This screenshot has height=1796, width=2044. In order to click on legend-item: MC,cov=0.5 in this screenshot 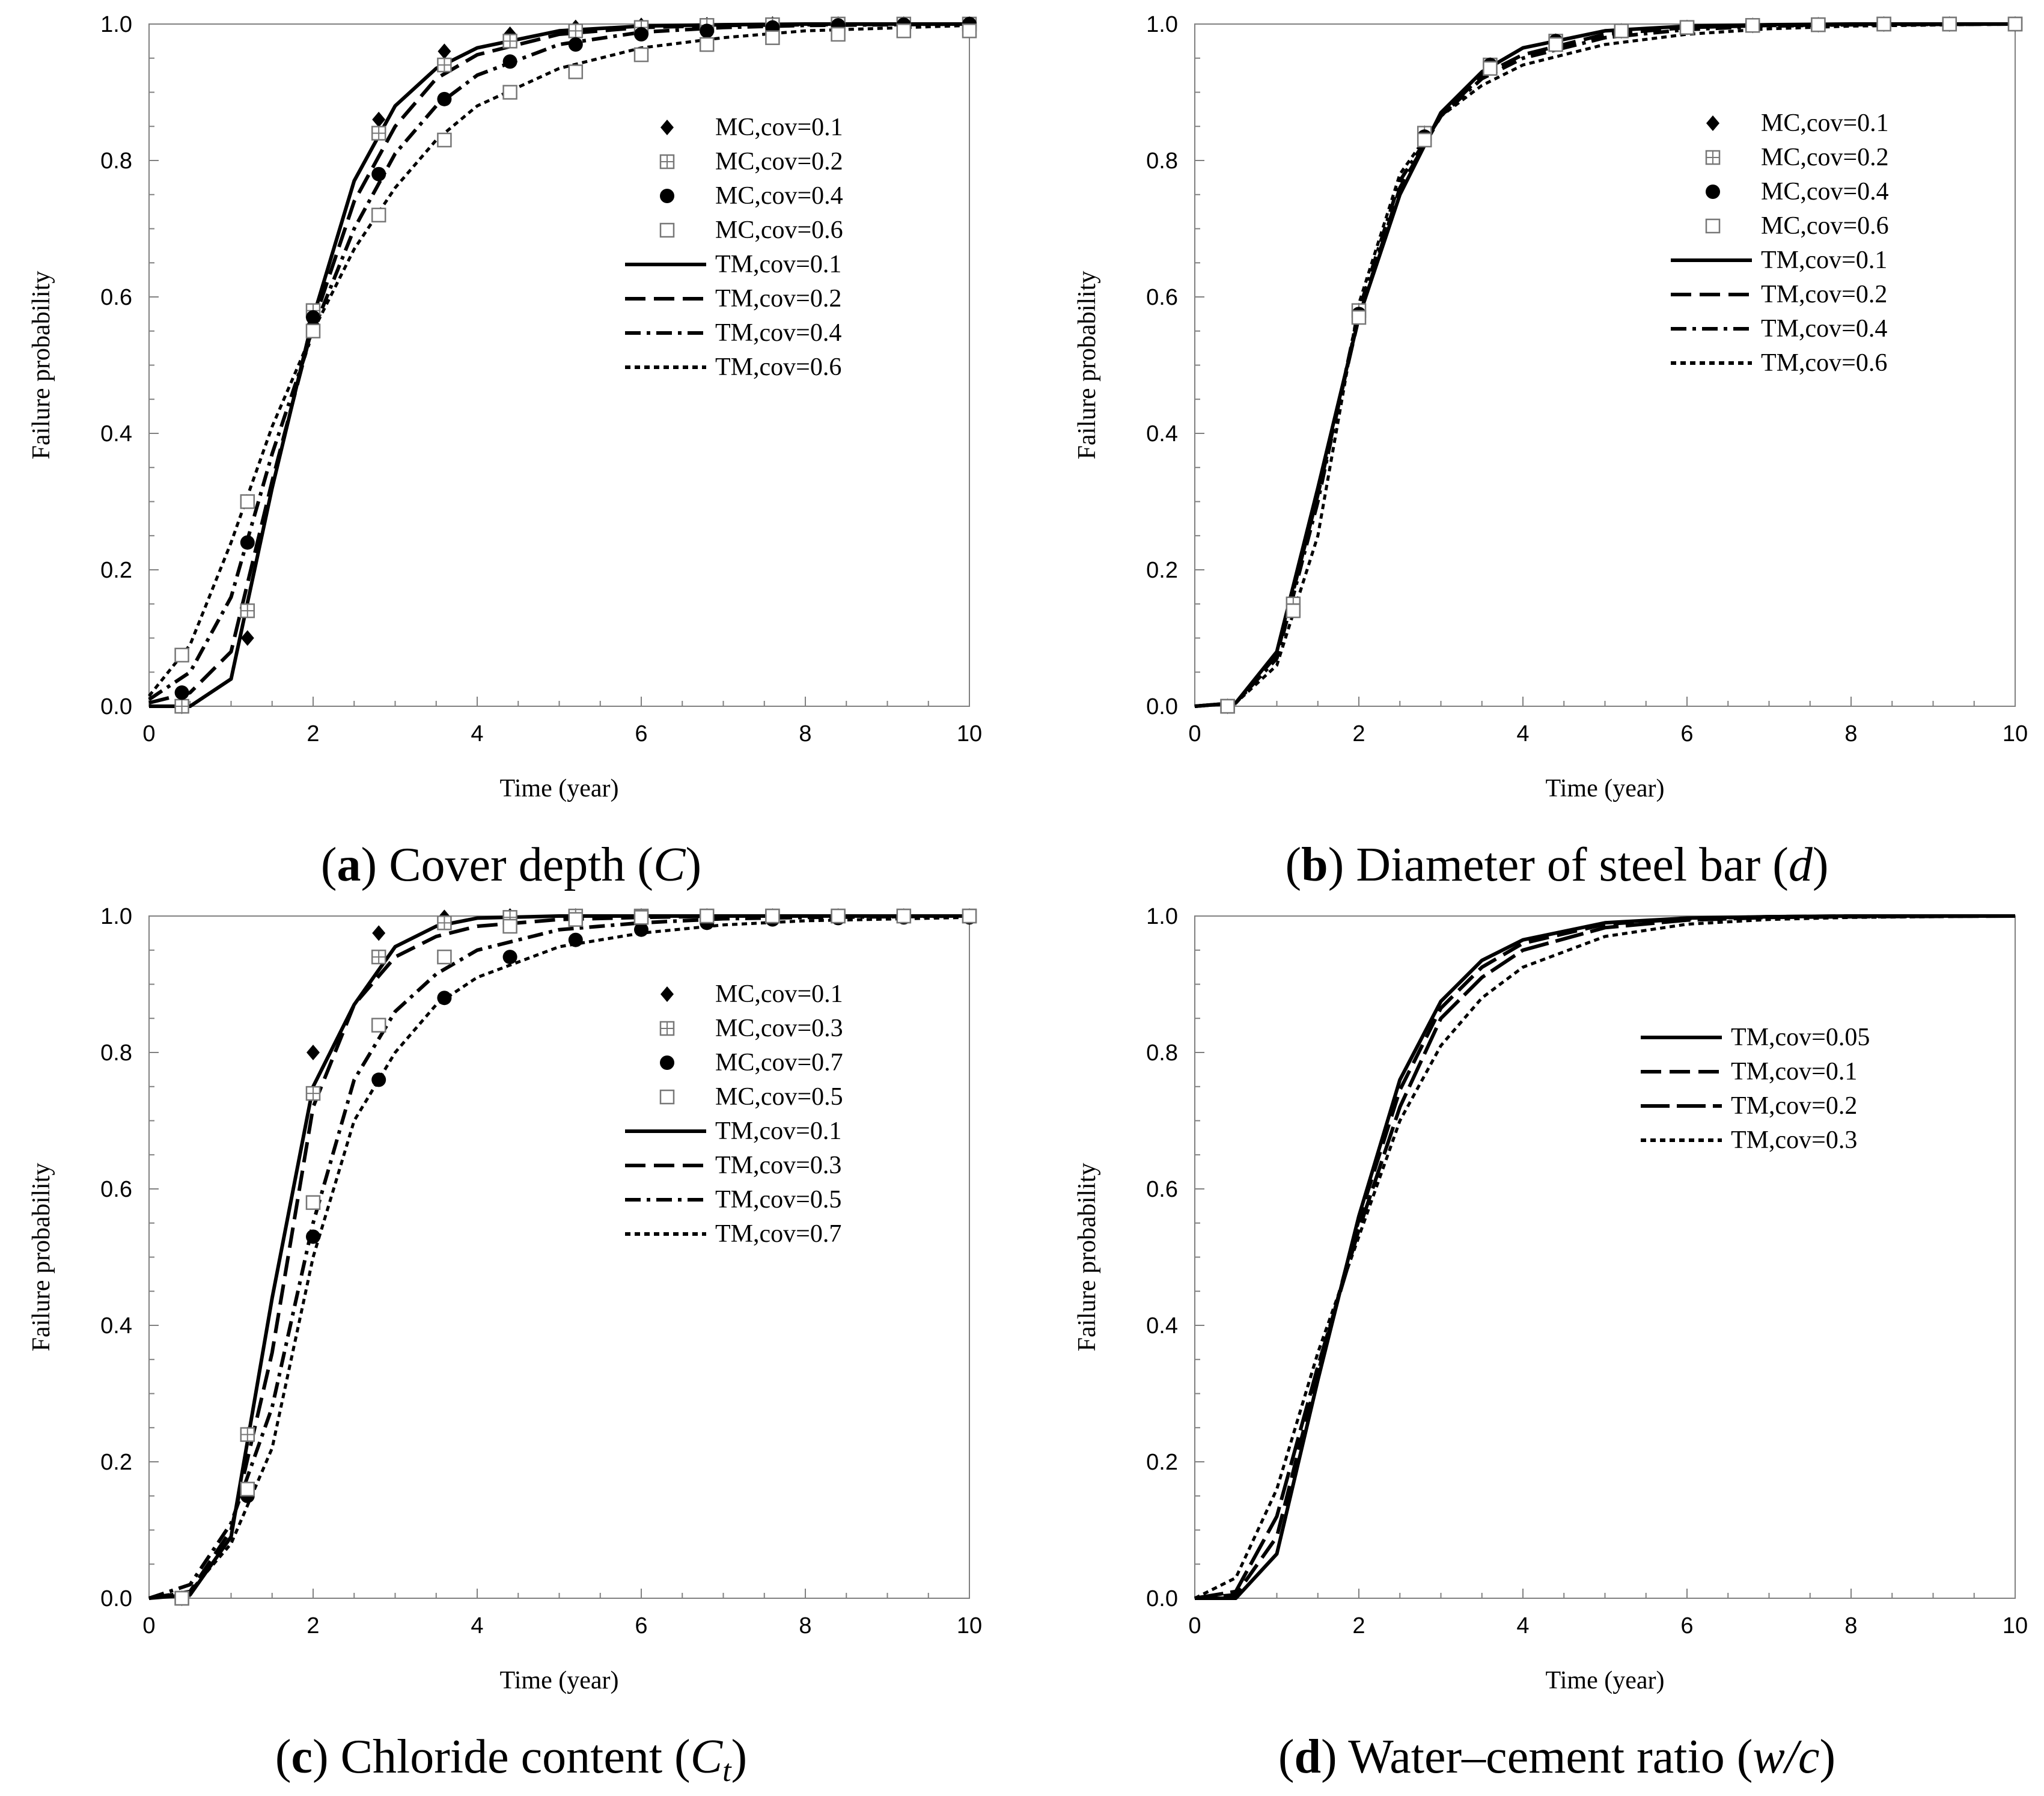, I will do `click(751, 1097)`.